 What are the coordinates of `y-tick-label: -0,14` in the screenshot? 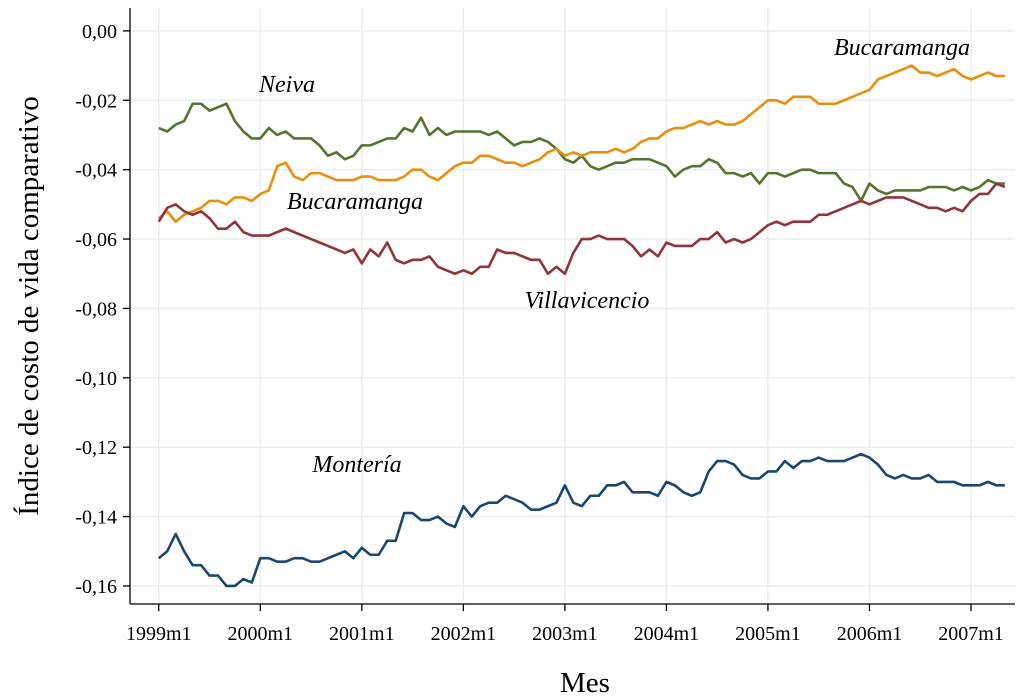 It's located at (96, 518).